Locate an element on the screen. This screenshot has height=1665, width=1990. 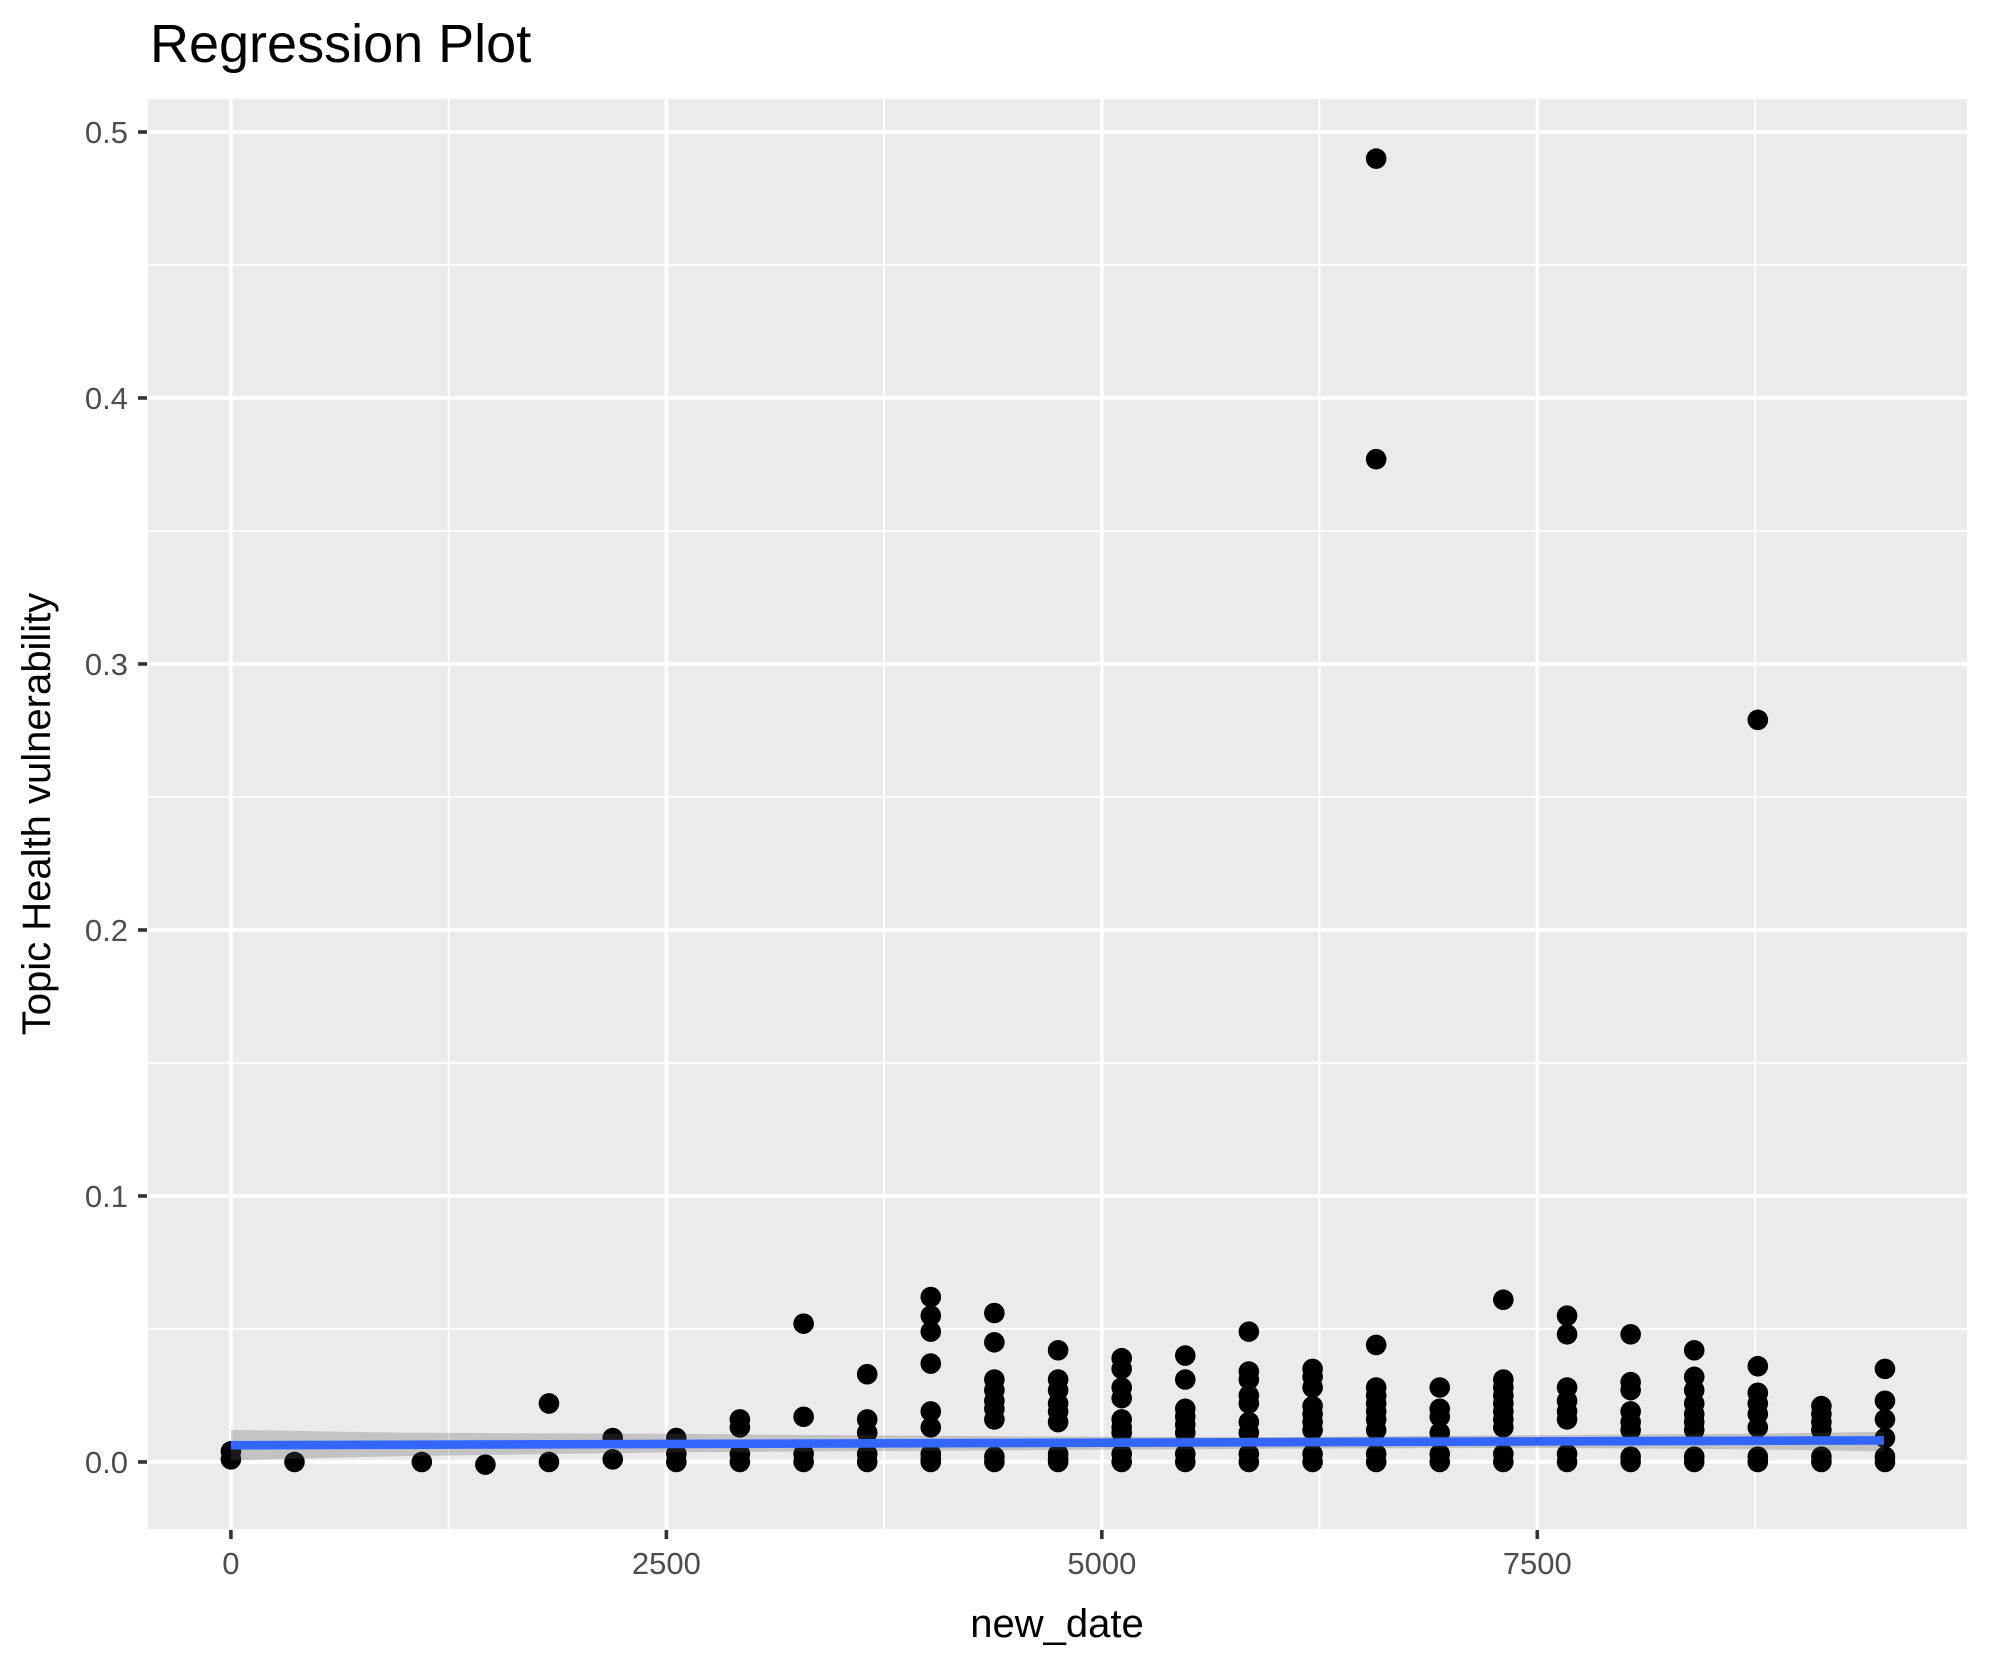
plot-title: Regression Plot is located at coordinates (340, 44).